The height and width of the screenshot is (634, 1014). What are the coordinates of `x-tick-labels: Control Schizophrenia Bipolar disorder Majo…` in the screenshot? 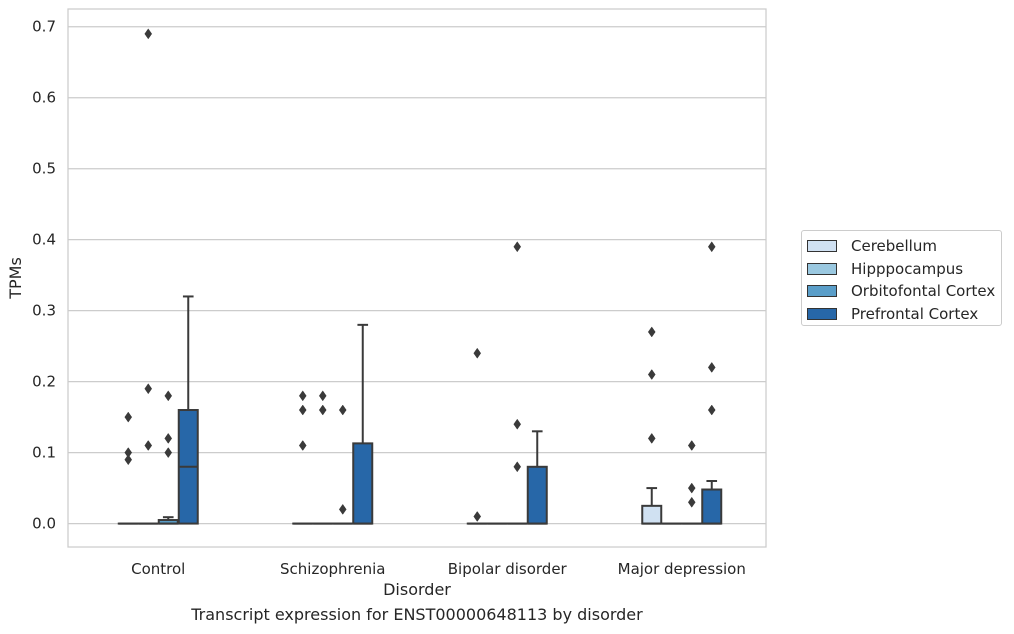 It's located at (438, 569).